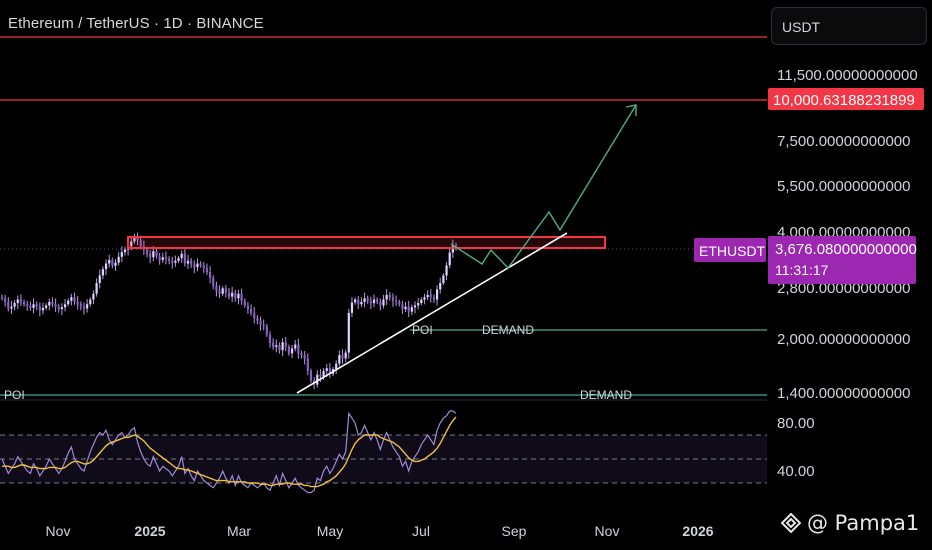 The width and height of the screenshot is (932, 550). What do you see at coordinates (330, 531) in the screenshot?
I see `time-tick-label: May` at bounding box center [330, 531].